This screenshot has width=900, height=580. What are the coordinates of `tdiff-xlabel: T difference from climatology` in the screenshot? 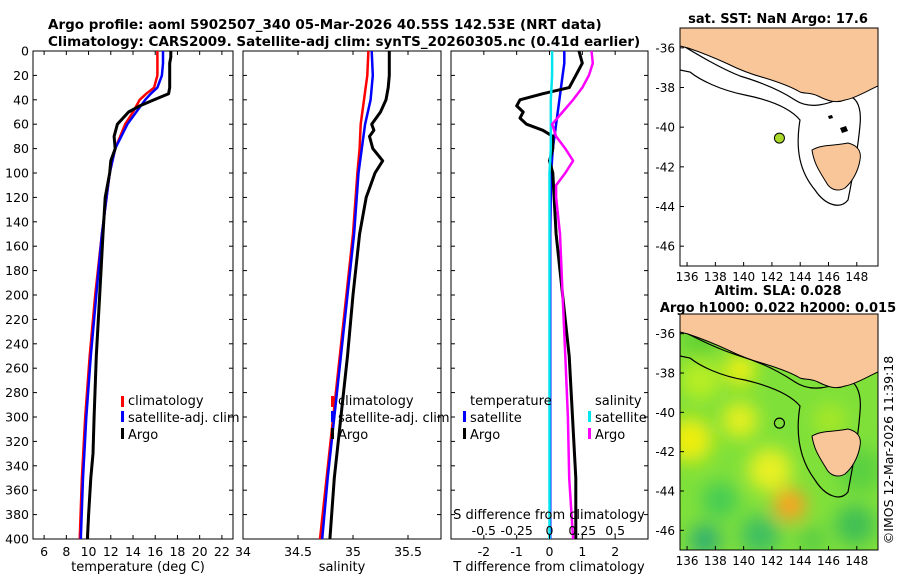 It's located at (548, 567).